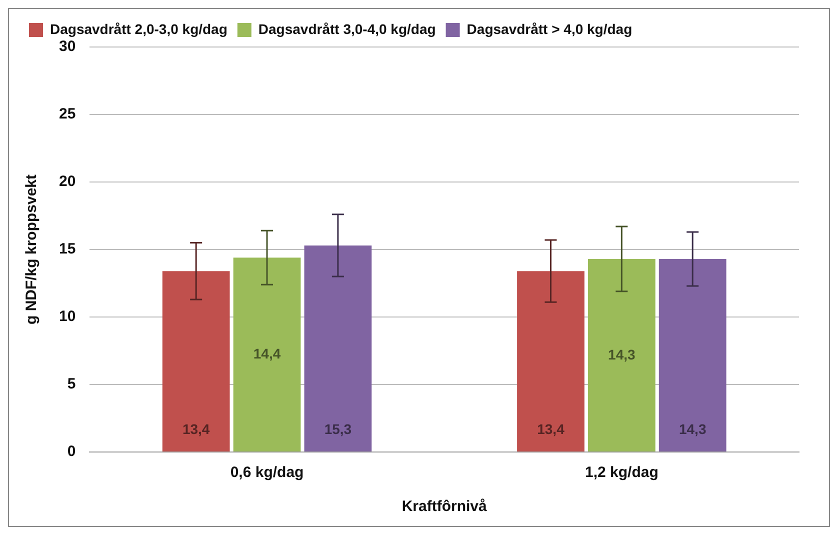 The height and width of the screenshot is (535, 838). What do you see at coordinates (338, 428) in the screenshot?
I see `data-label: 15,3` at bounding box center [338, 428].